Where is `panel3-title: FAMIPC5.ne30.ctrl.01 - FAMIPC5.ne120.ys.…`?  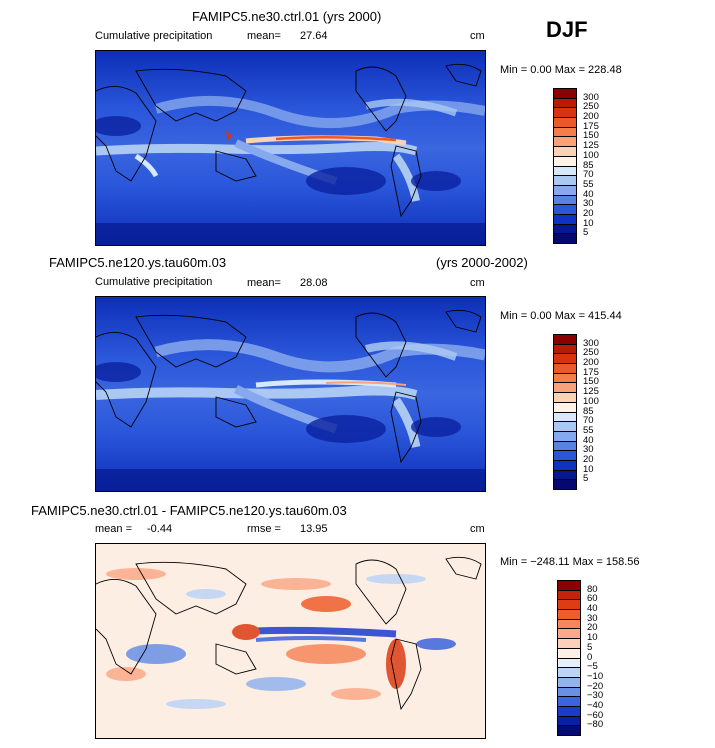
panel3-title: FAMIPC5.ne30.ctrl.01 - FAMIPC5.ne120.ys.… is located at coordinates (189, 510).